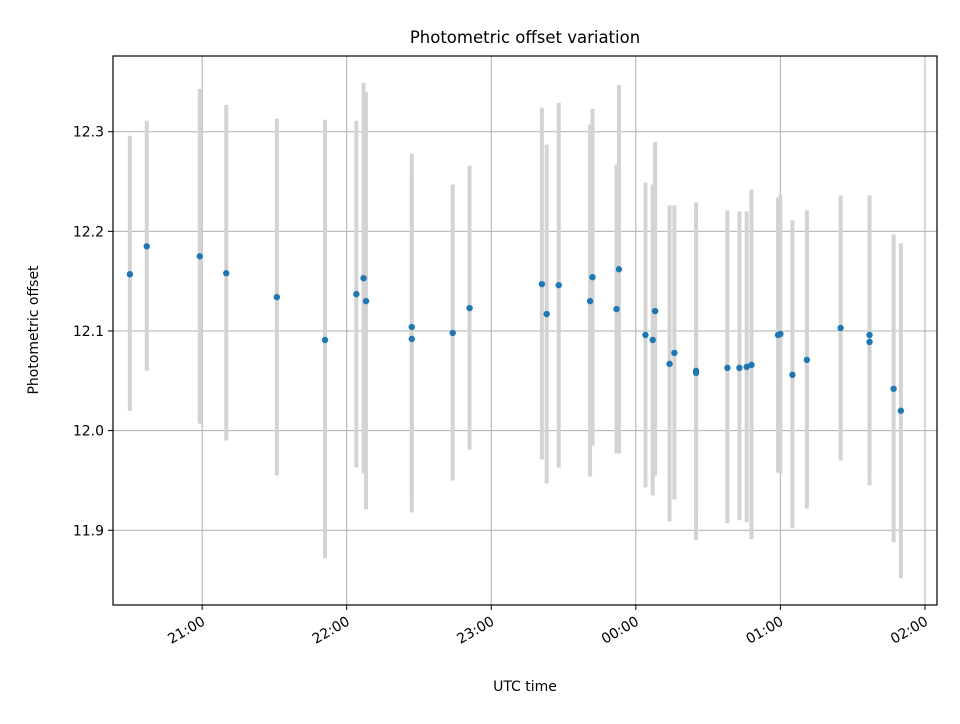 This screenshot has height=724, width=960. I want to click on y-tick-label: 11.9, so click(88, 531).